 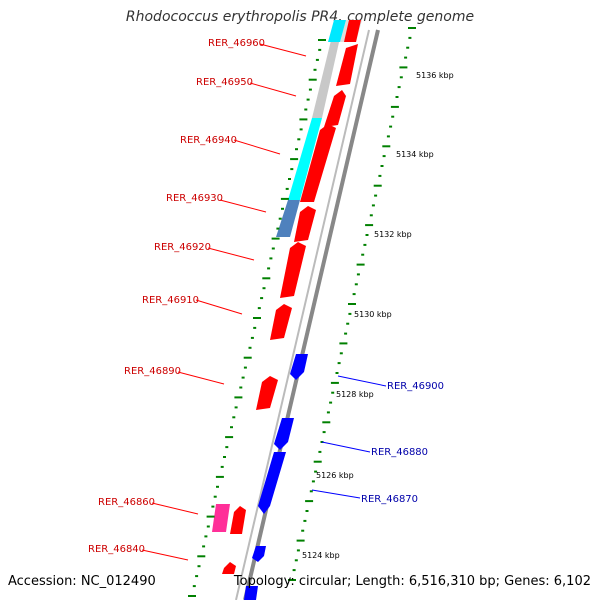 What do you see at coordinates (194, 198) in the screenshot?
I see `gene-label: RER_46930` at bounding box center [194, 198].